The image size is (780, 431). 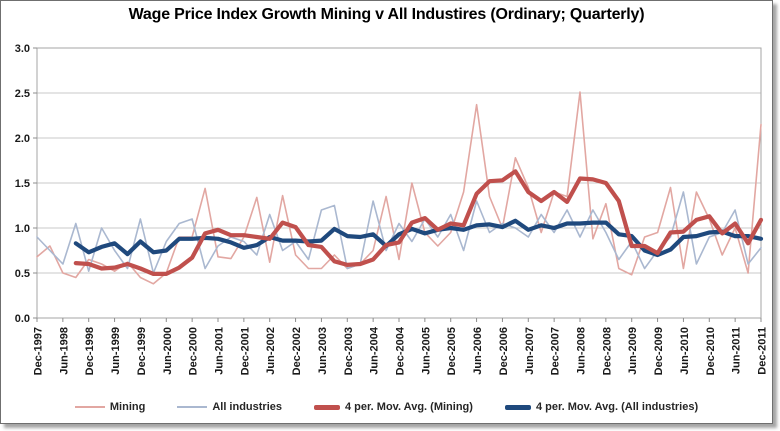 What do you see at coordinates (116, 351) in the screenshot?
I see `x-axis-label: Jun-1999` at bounding box center [116, 351].